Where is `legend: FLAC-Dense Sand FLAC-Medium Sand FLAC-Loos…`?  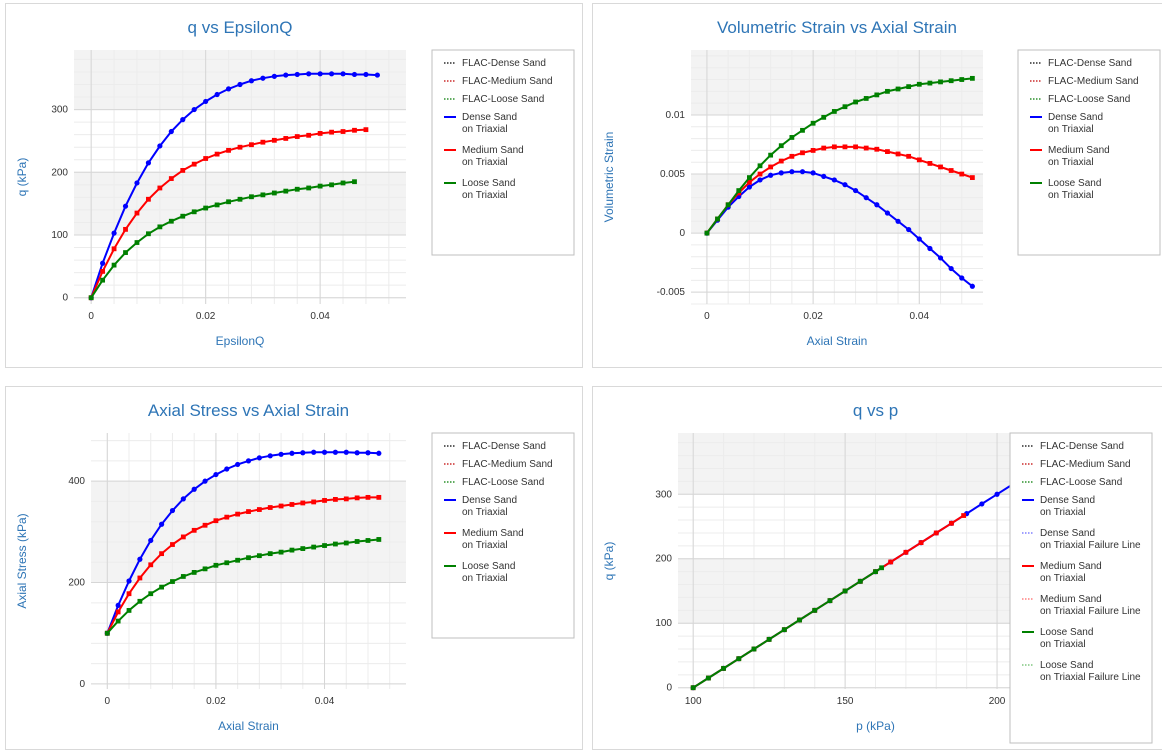
legend: FLAC-Dense Sand FLAC-Medium Sand FLAC-Loos… is located at coordinates (1081, 588).